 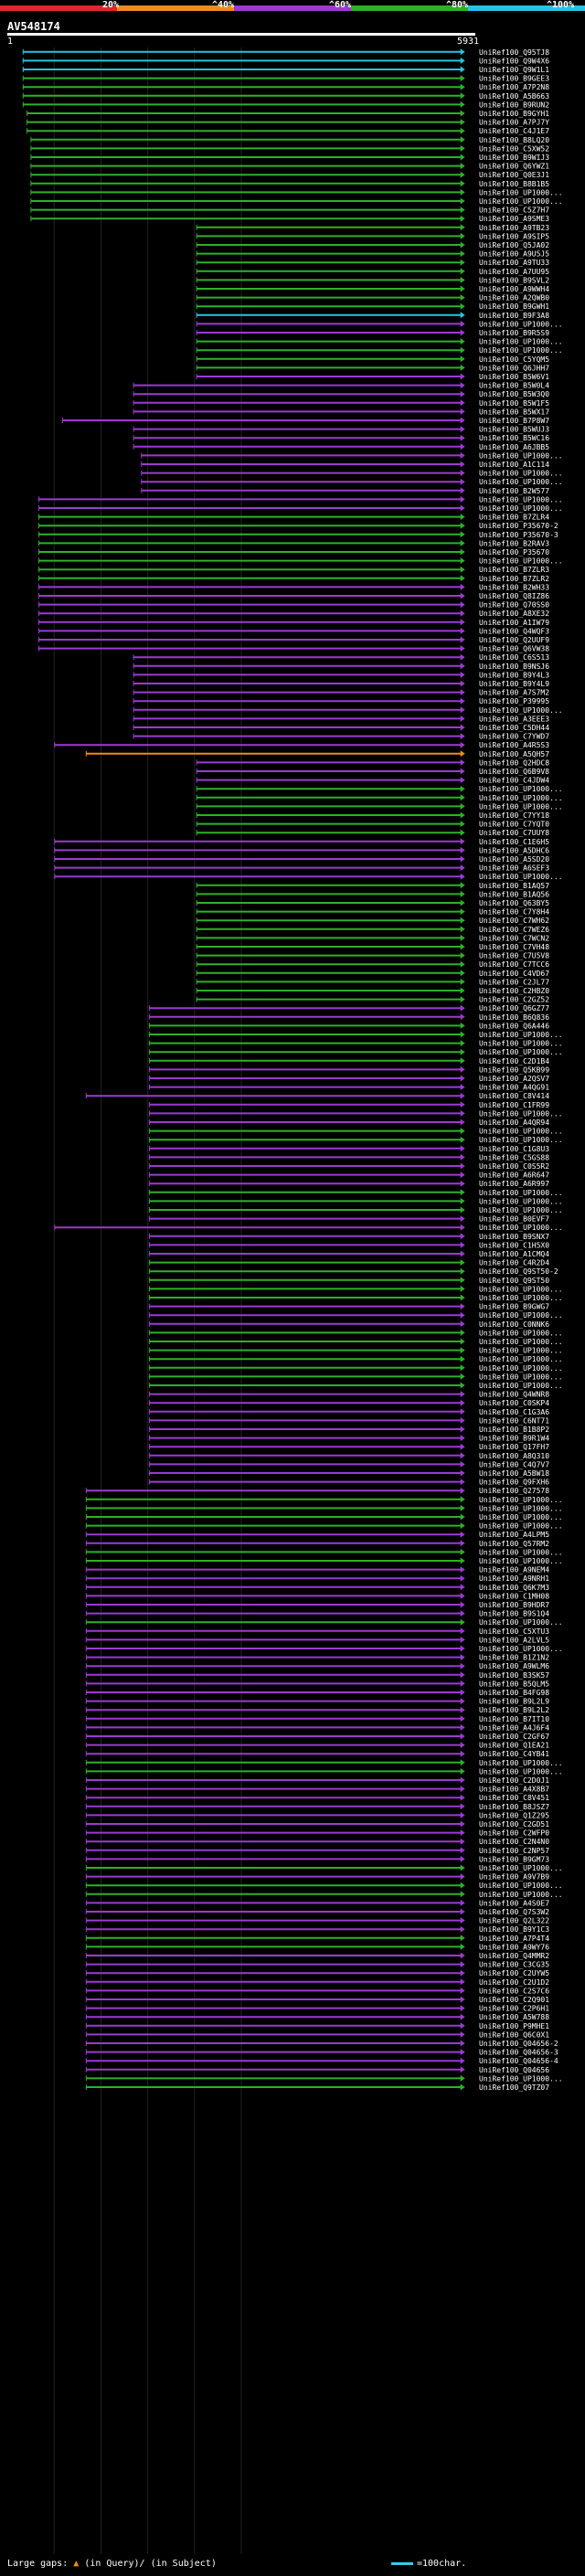 What do you see at coordinates (514, 825) in the screenshot?
I see `hit-label: UniRef100_C7YQT0` at bounding box center [514, 825].